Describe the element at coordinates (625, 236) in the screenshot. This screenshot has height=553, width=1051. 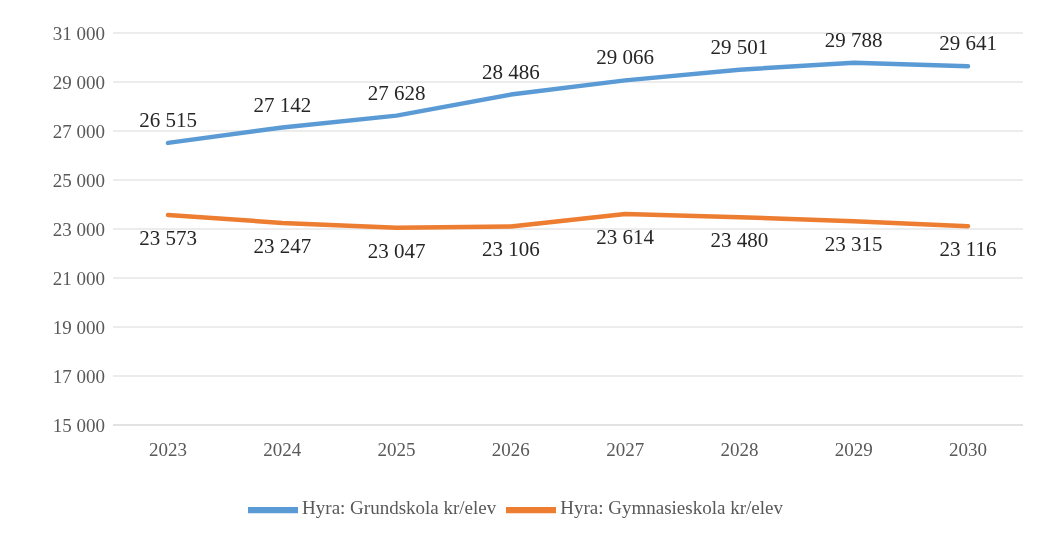
I see `data-label: 23 614` at that location.